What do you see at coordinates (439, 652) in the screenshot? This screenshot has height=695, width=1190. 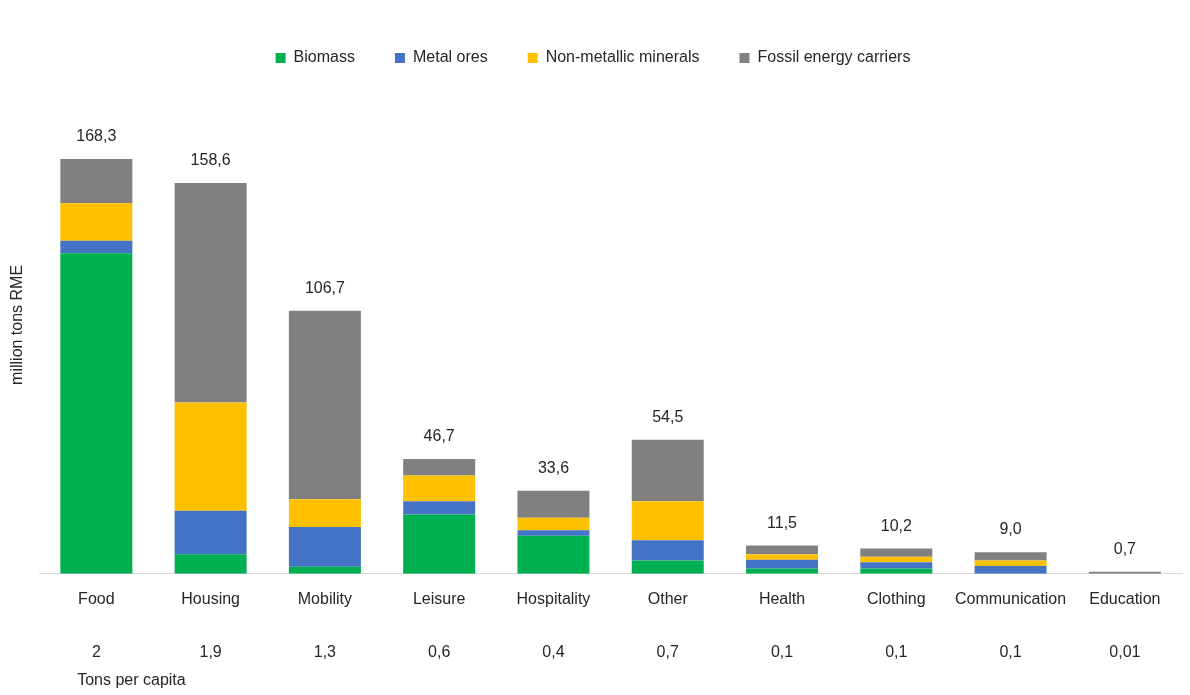 I see `text: 0,6` at bounding box center [439, 652].